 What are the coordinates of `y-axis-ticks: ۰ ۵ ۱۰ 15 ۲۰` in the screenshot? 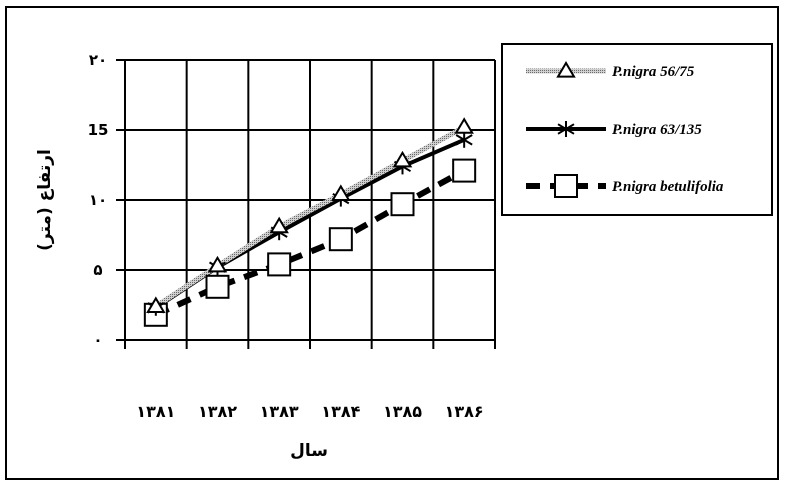 It's located at (98, 200).